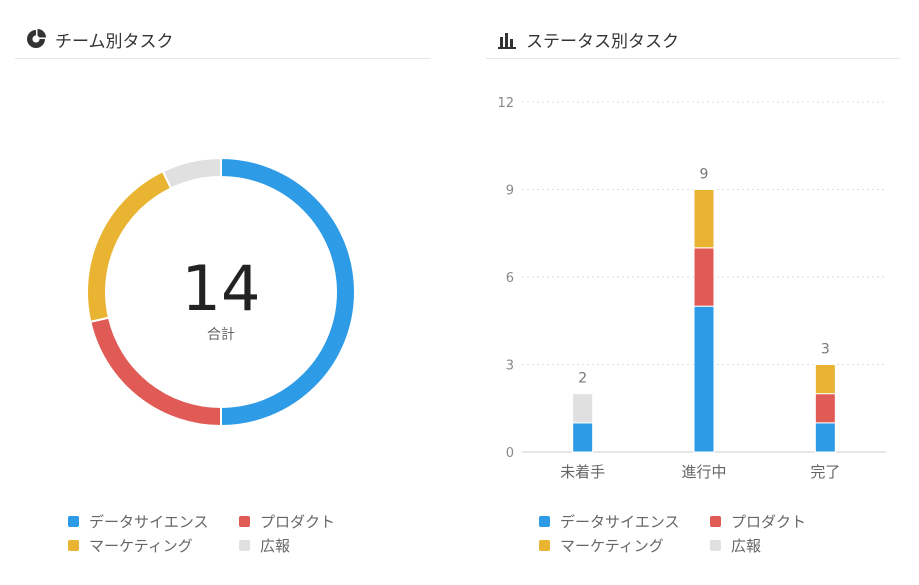 Image resolution: width=919 pixels, height=585 pixels. What do you see at coordinates (582, 379) in the screenshot?
I see `bar-total-label: 2` at bounding box center [582, 379].